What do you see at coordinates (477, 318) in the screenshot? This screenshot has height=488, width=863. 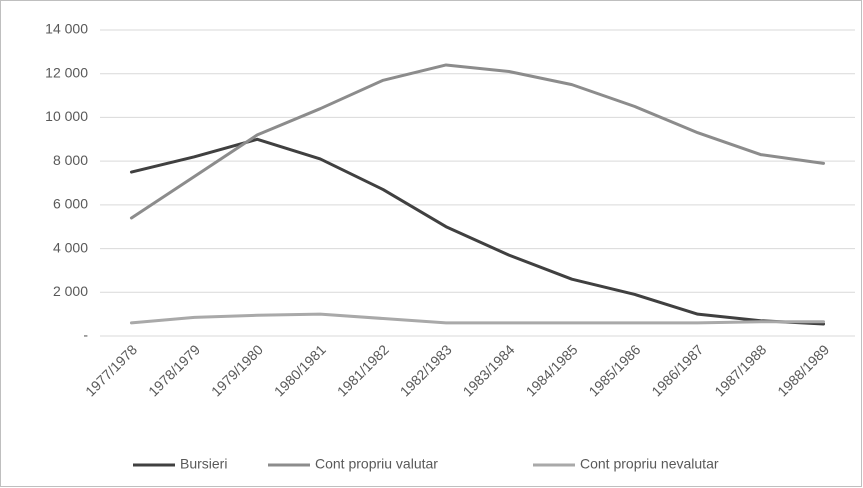 I see `series-line` at bounding box center [477, 318].